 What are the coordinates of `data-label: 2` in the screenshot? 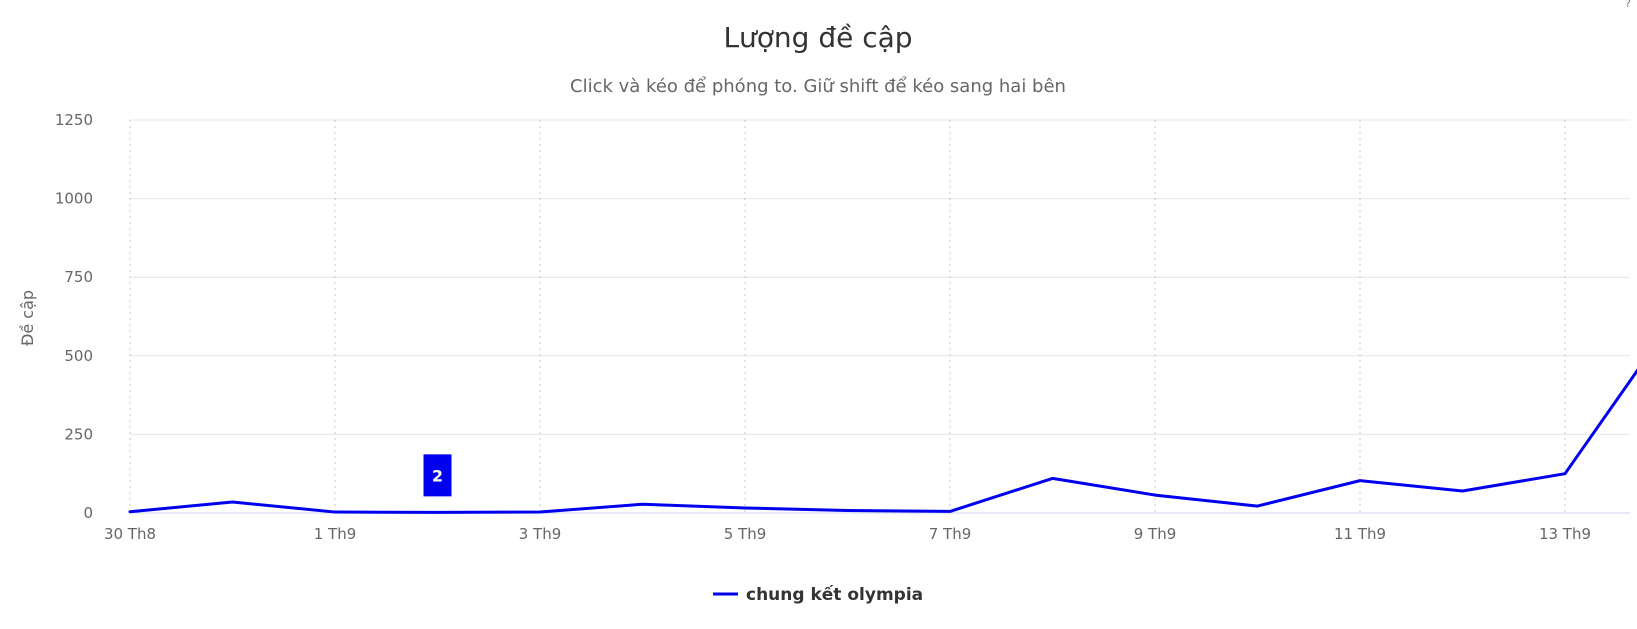 It's located at (437, 475).